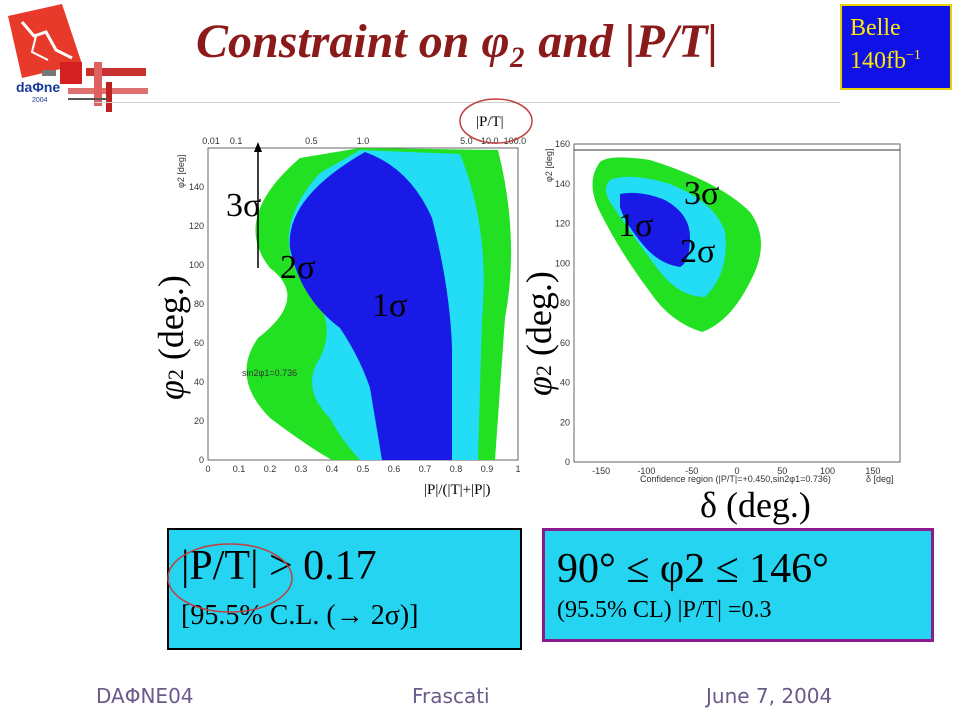 The width and height of the screenshot is (960, 720). I want to click on right-label-1sigma: 1σ, so click(635, 225).